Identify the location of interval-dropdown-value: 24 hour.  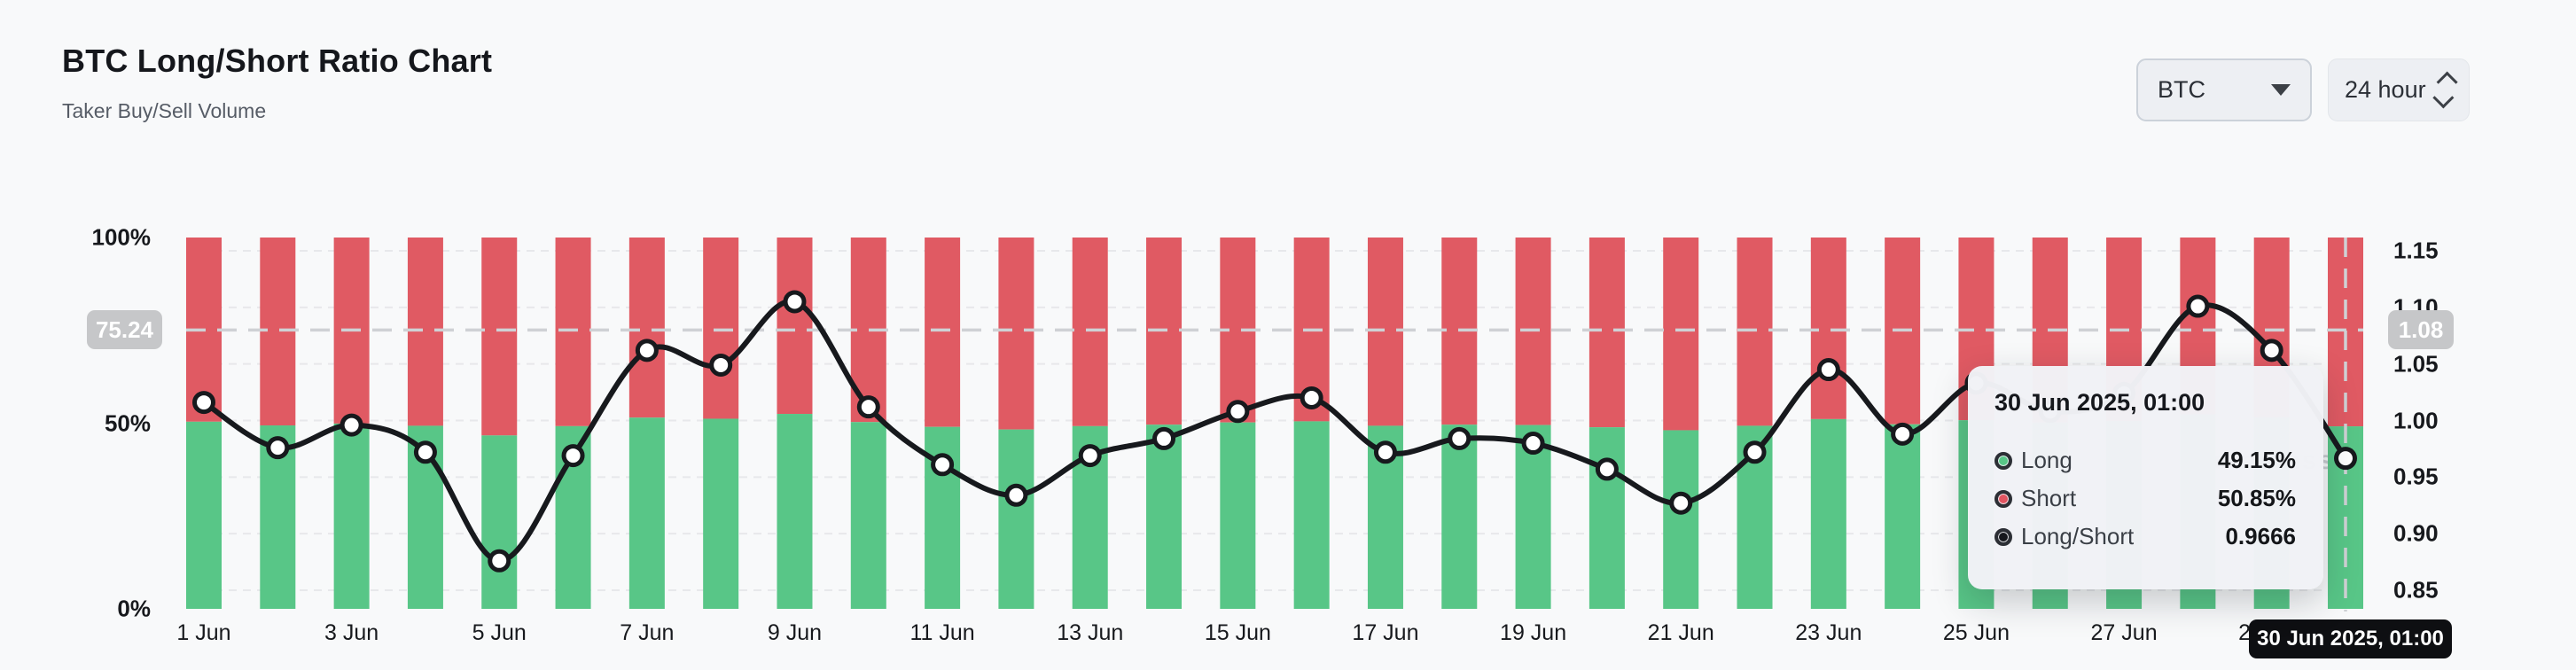
(2385, 90).